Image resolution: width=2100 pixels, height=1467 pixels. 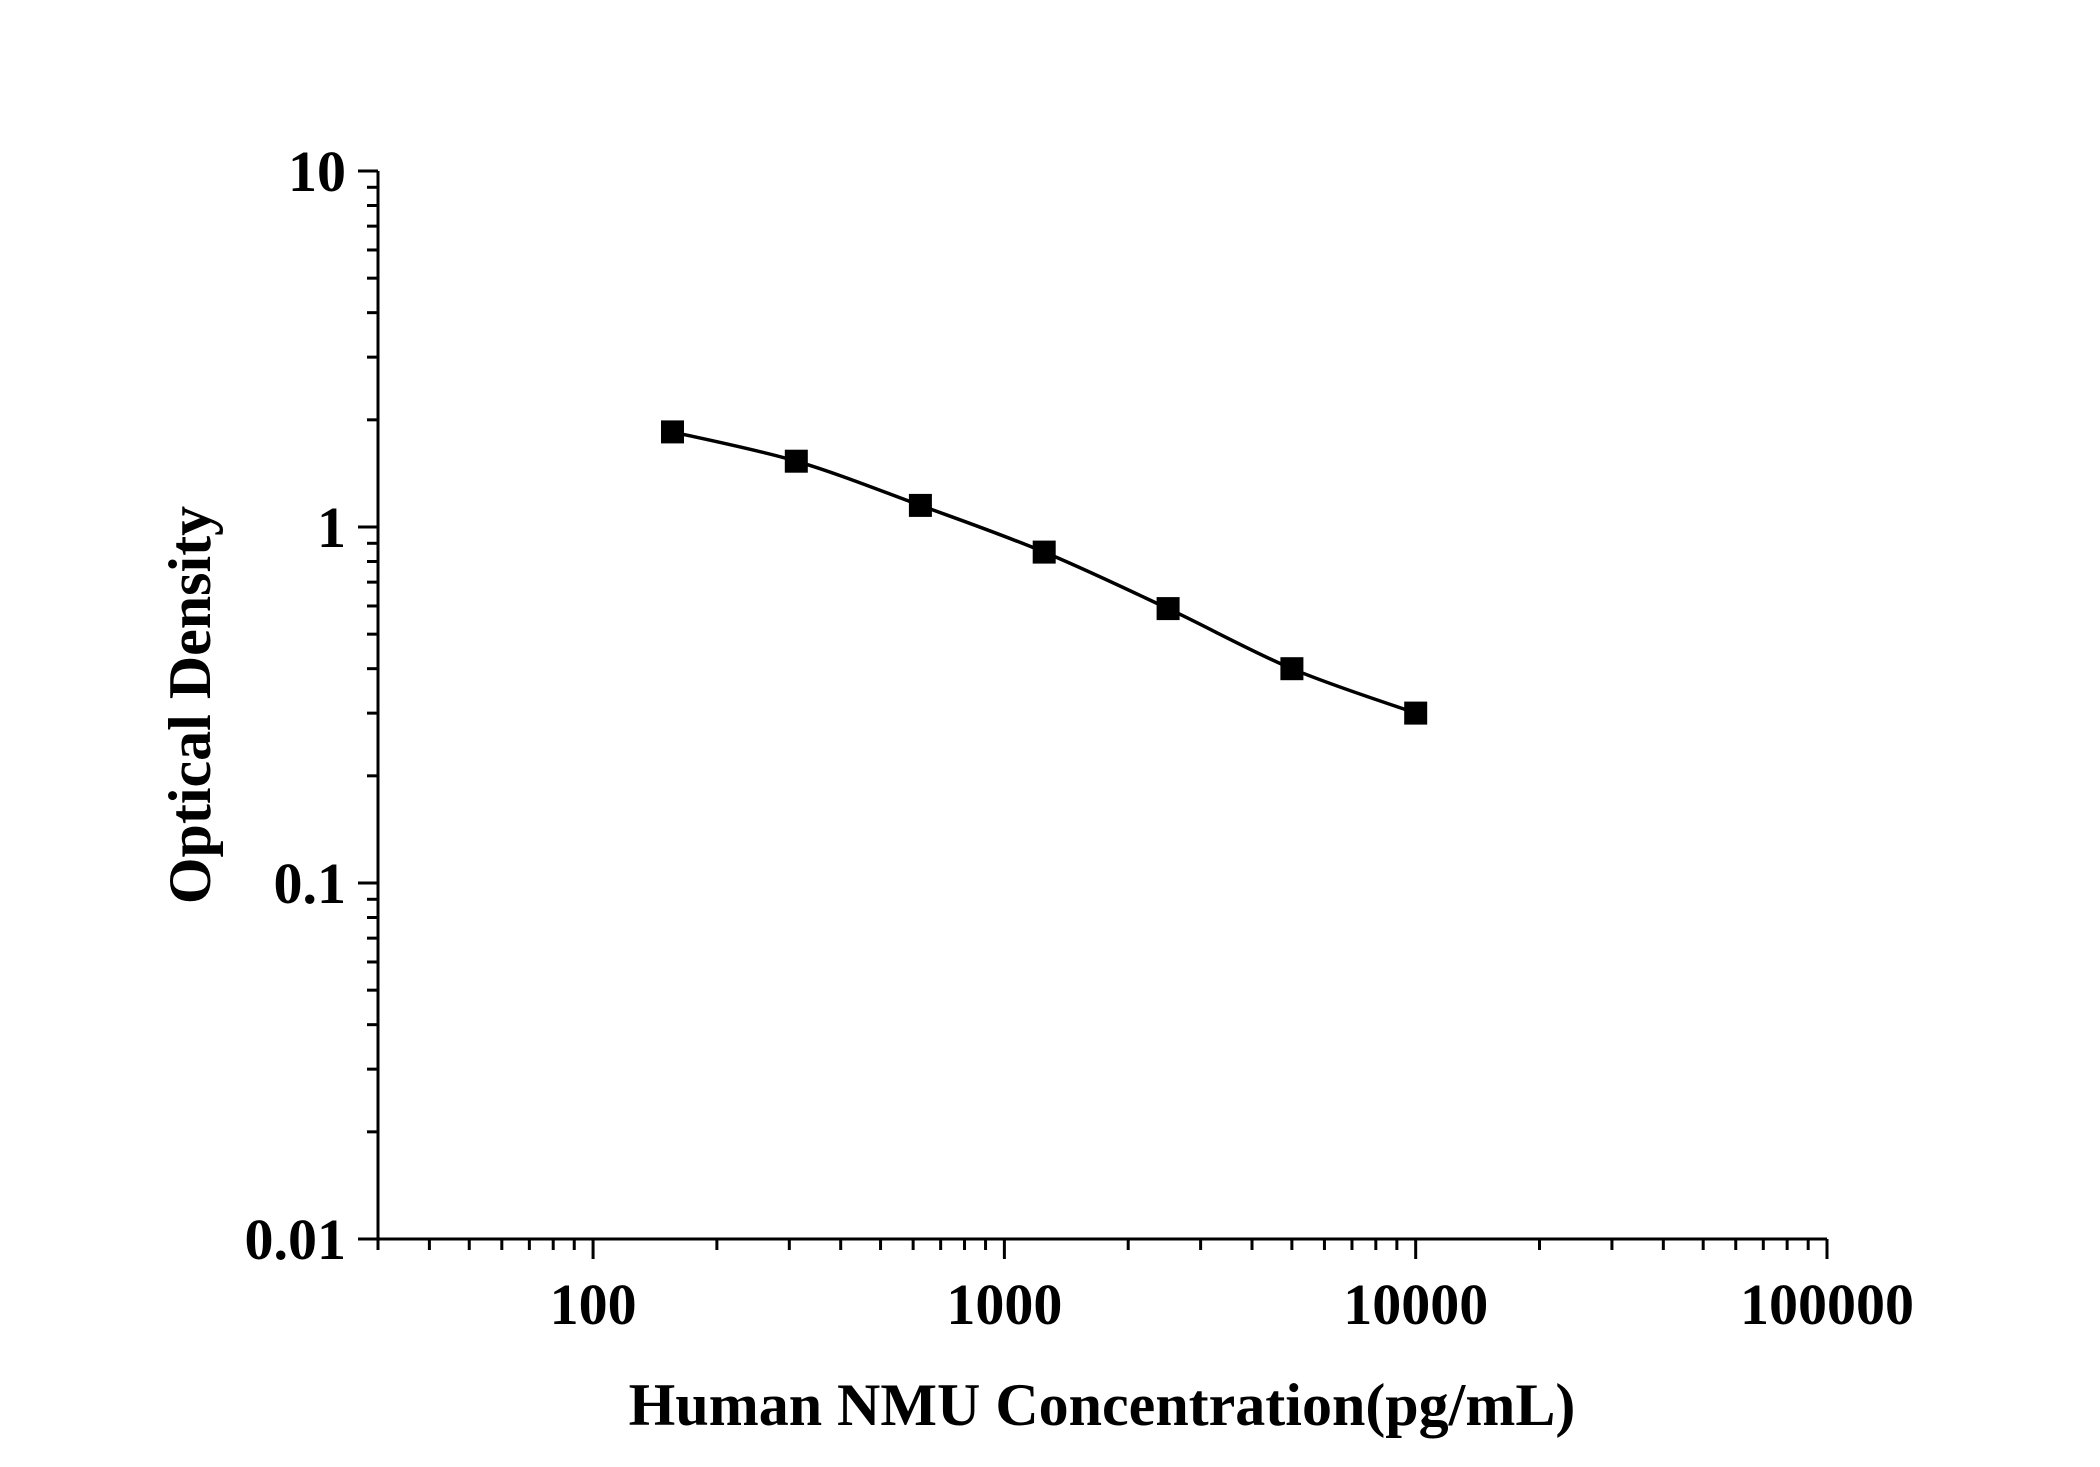 What do you see at coordinates (1145, 1288) in the screenshot?
I see `x-axis-ticks: 100 1000 10000 100000` at bounding box center [1145, 1288].